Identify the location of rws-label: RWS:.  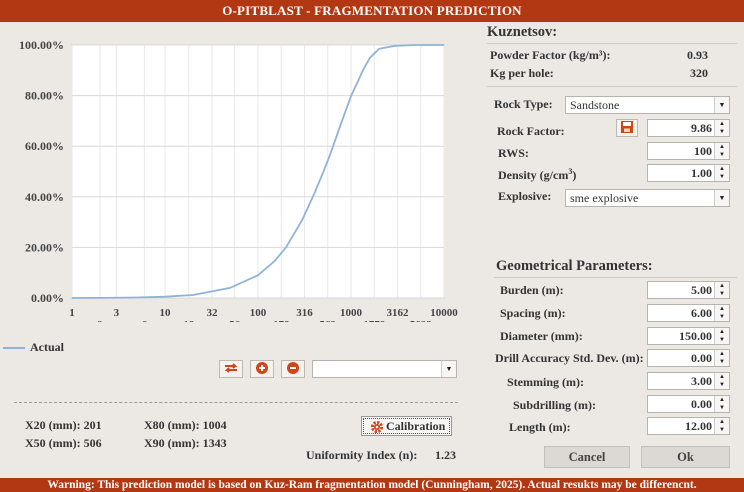
(513, 153).